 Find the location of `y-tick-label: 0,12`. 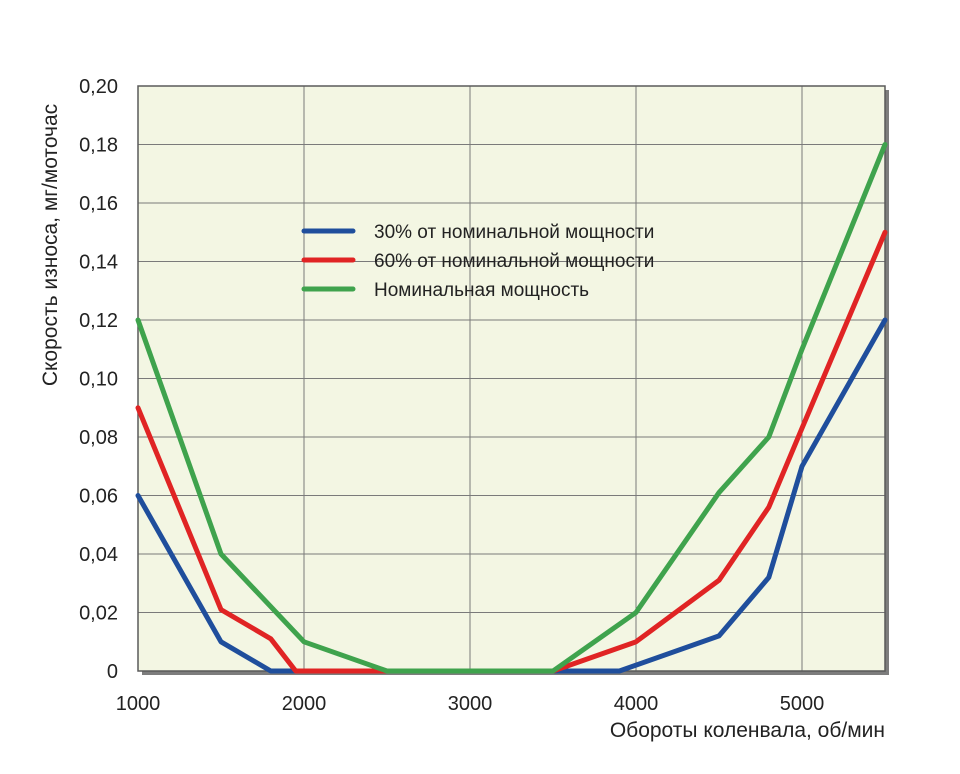

y-tick-label: 0,12 is located at coordinates (98, 321).